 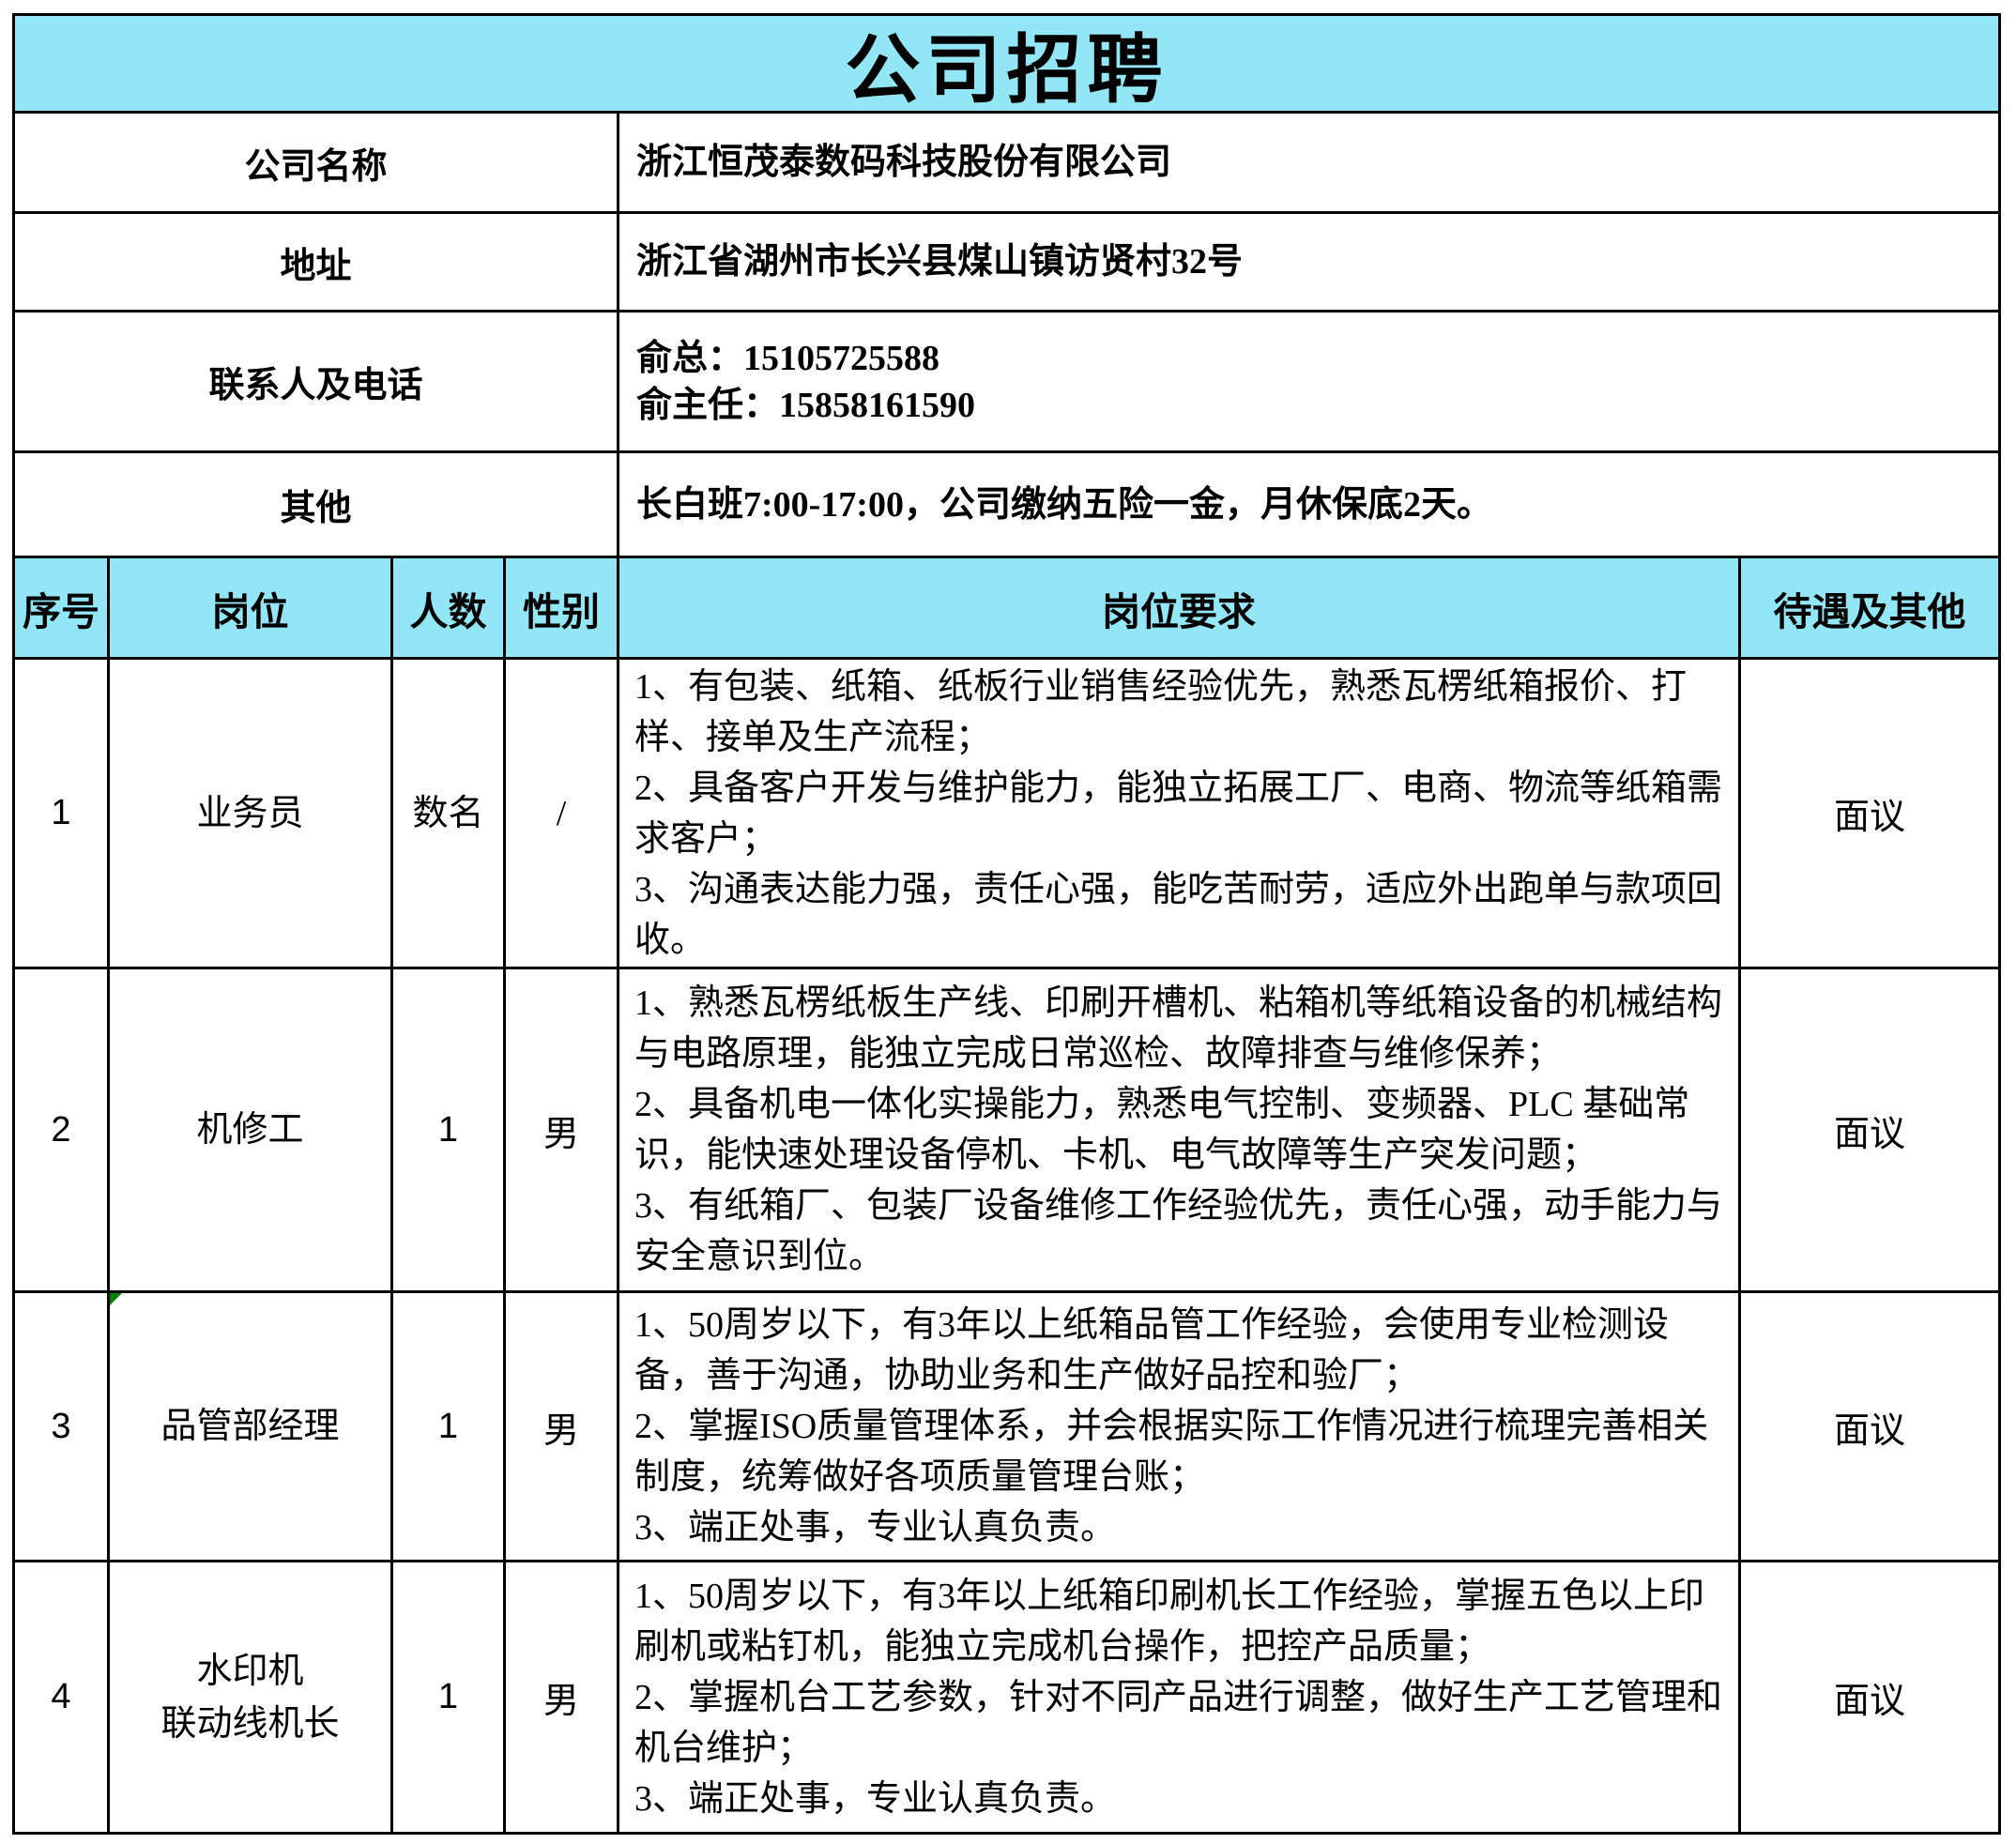 What do you see at coordinates (61, 1129) in the screenshot?
I see `job-2-no: 2` at bounding box center [61, 1129].